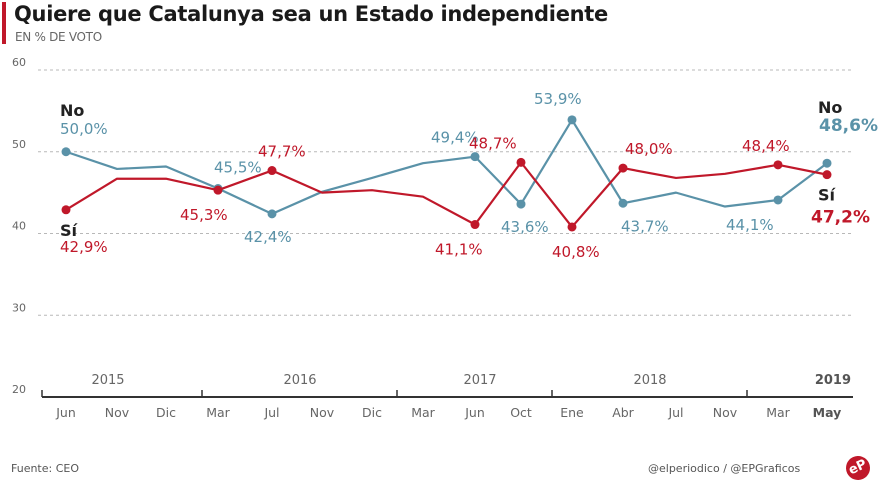 The image size is (880, 495). I want to click on series-line-si, so click(446, 195).